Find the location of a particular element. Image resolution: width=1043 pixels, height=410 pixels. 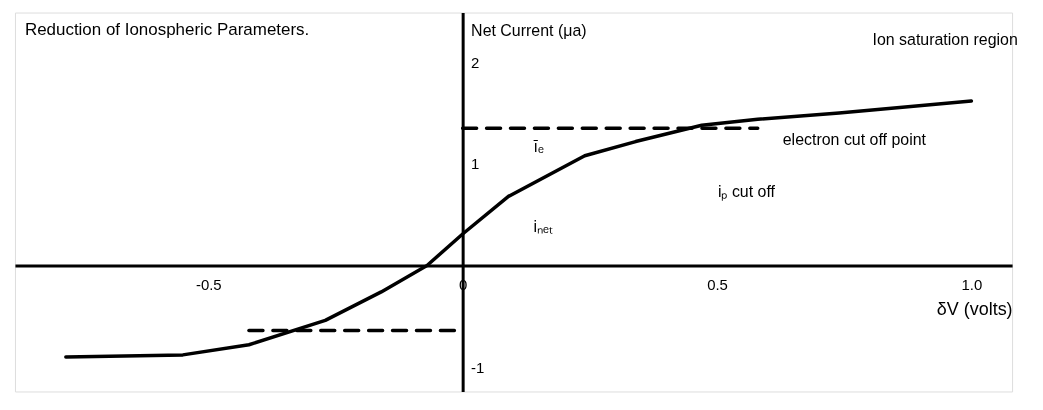

y-tick-label: 2 is located at coordinates (475, 62).